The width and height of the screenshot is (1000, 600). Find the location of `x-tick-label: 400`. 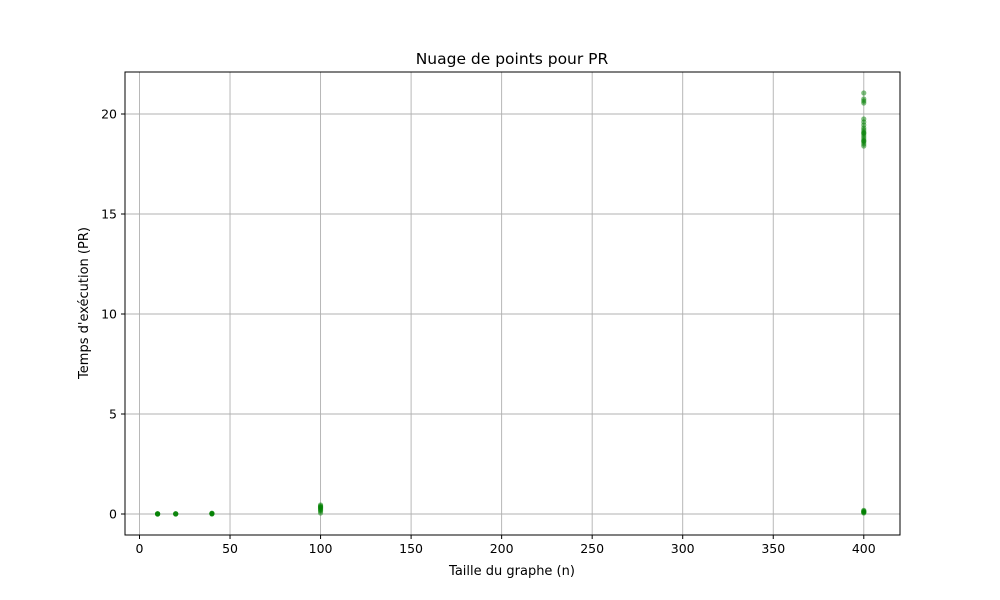

x-tick-label: 400 is located at coordinates (864, 548).